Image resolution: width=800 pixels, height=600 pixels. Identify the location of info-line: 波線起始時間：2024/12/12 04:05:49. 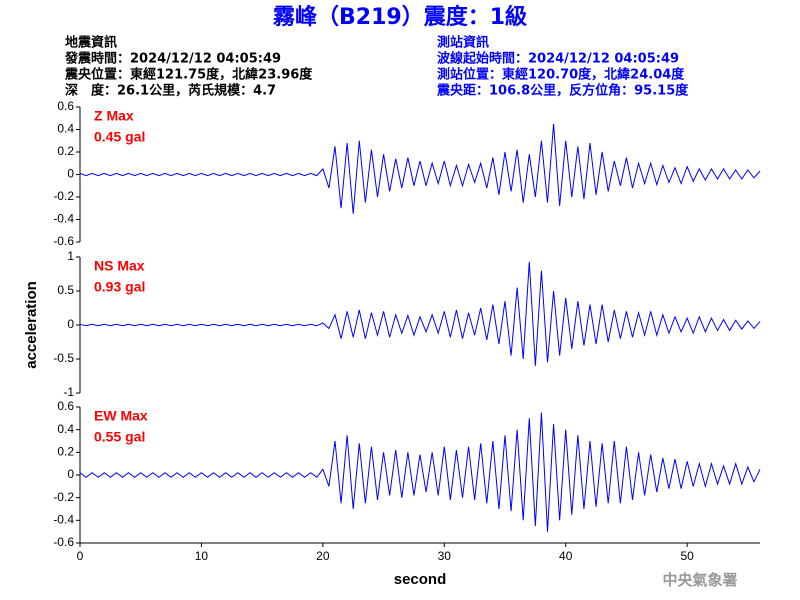
(558, 59).